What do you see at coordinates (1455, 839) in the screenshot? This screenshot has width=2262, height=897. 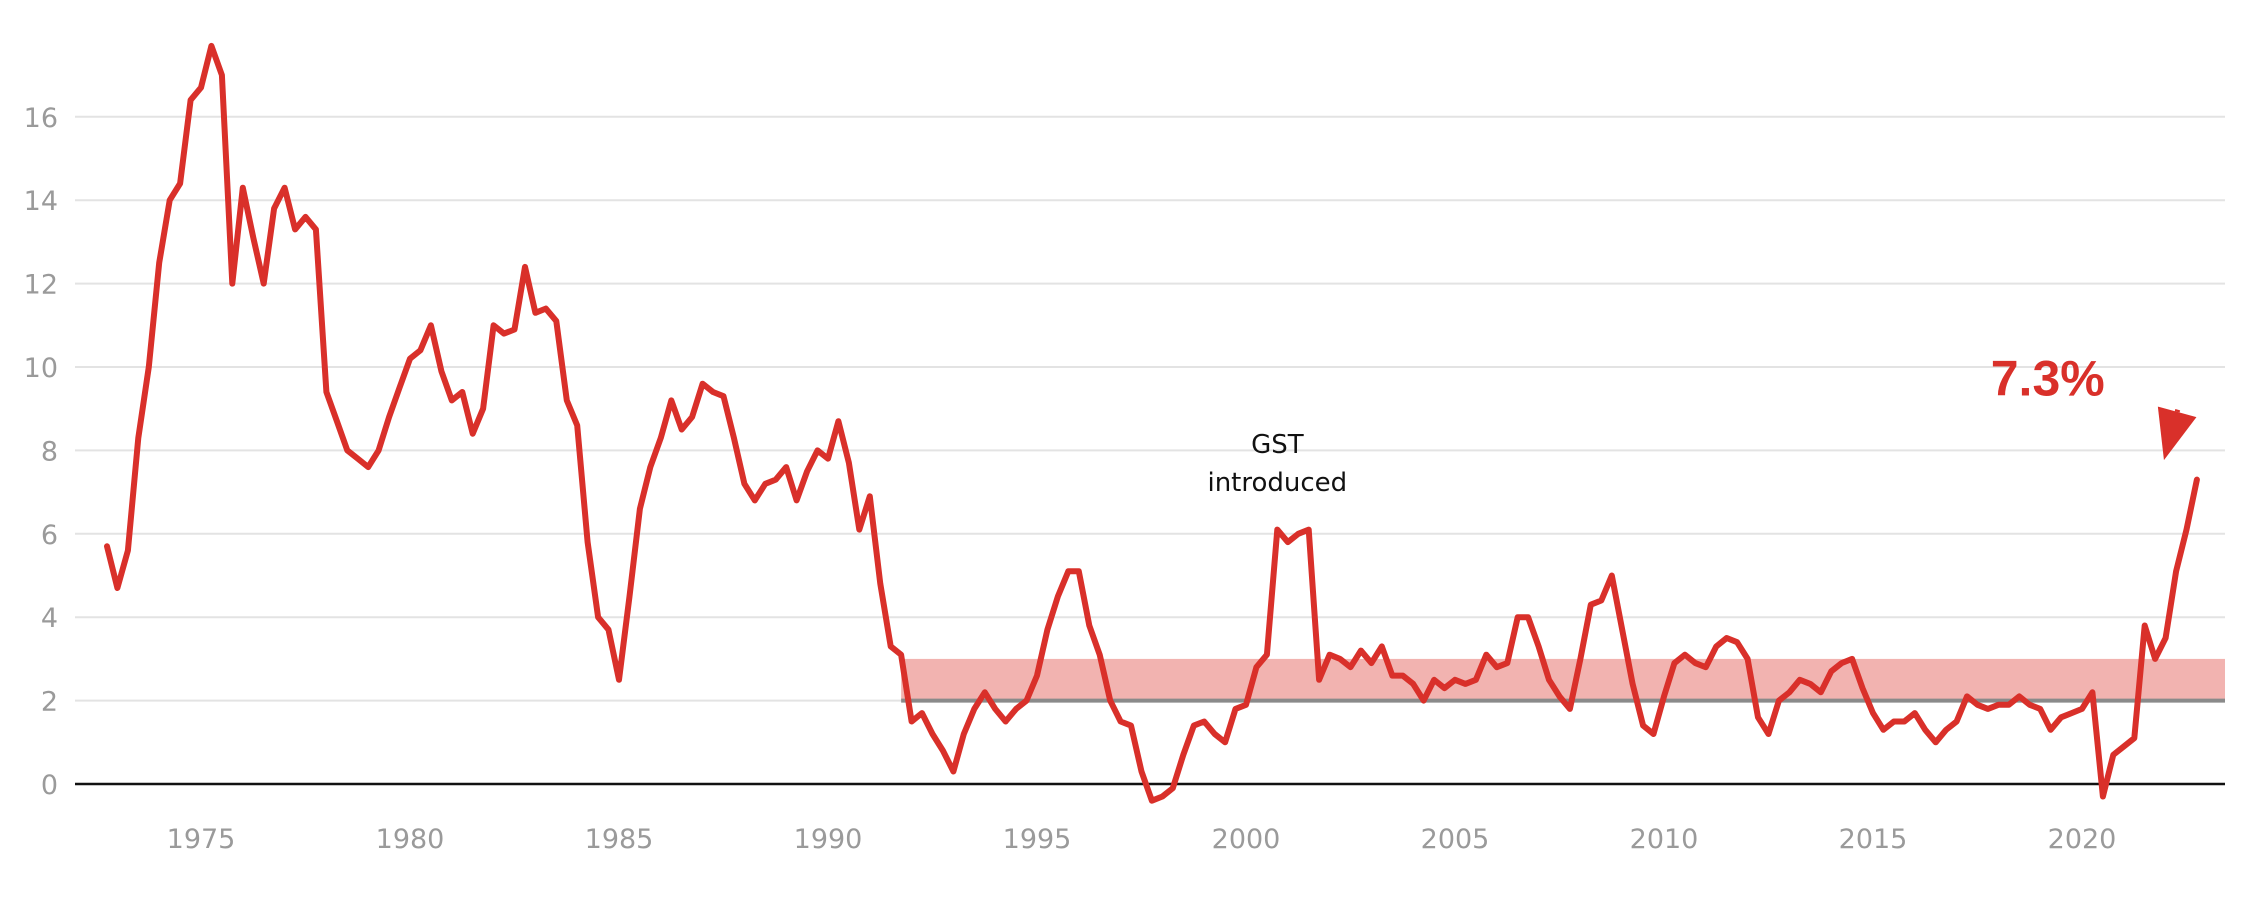 I see `x-tick-label: 2005` at bounding box center [1455, 839].